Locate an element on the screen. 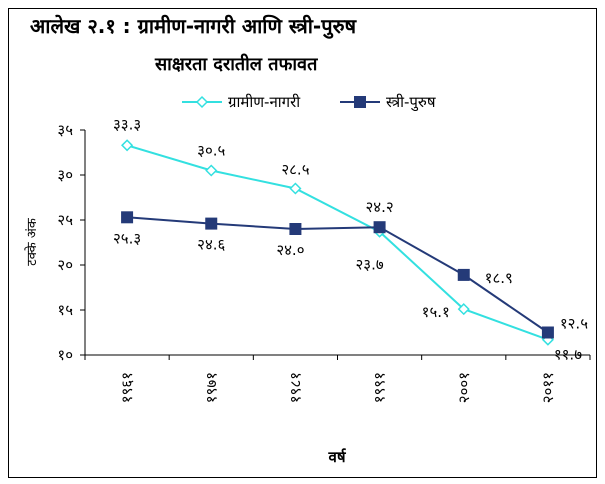  y-tick-label: १५ is located at coordinates (65, 310).